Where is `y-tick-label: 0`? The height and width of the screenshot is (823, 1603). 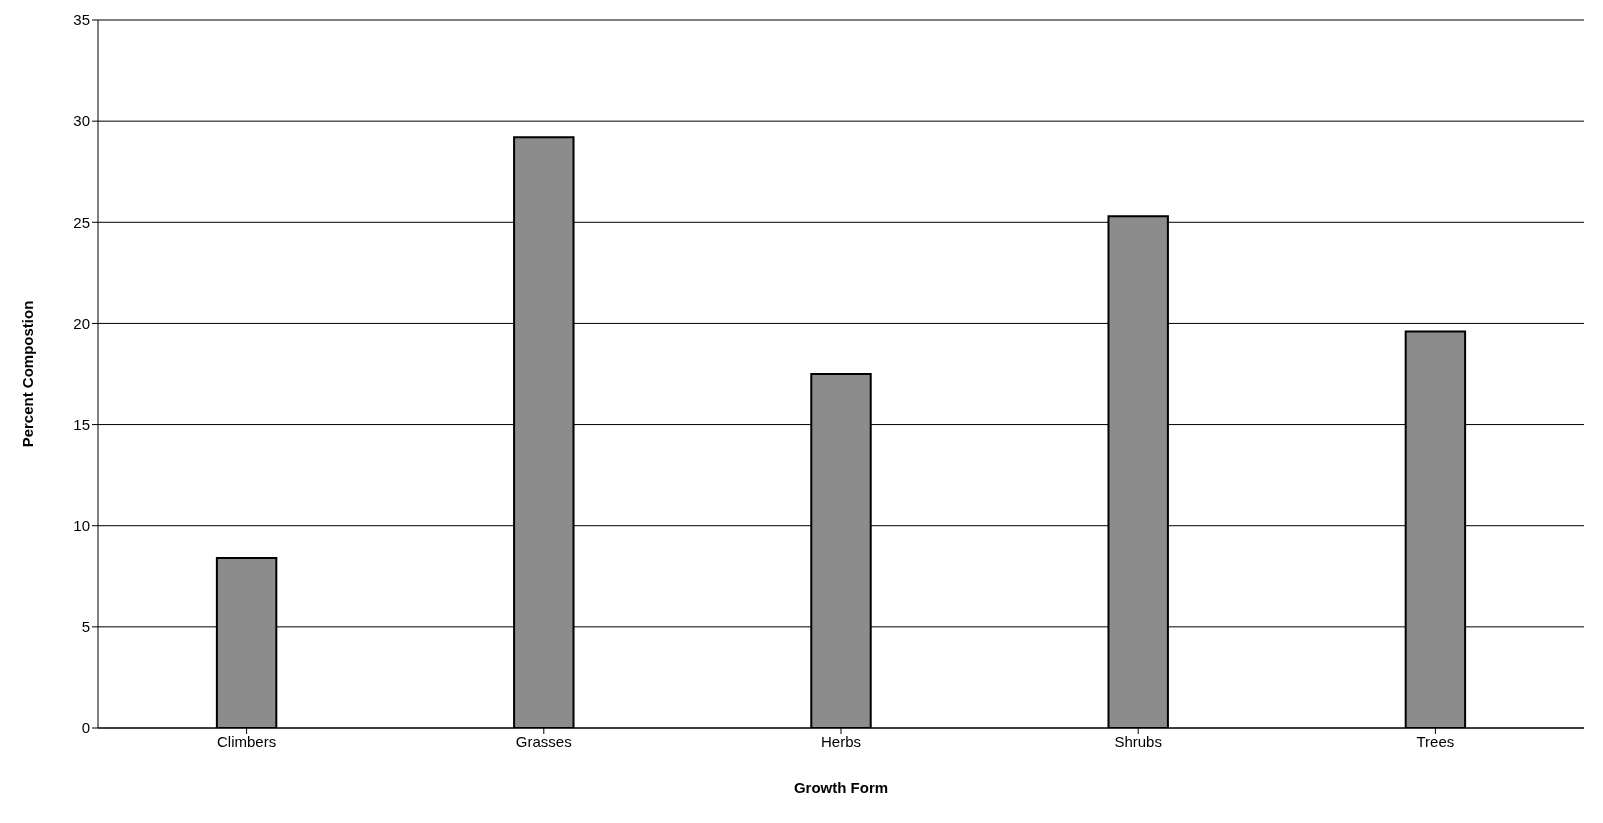 y-tick-label: 0 is located at coordinates (85, 728).